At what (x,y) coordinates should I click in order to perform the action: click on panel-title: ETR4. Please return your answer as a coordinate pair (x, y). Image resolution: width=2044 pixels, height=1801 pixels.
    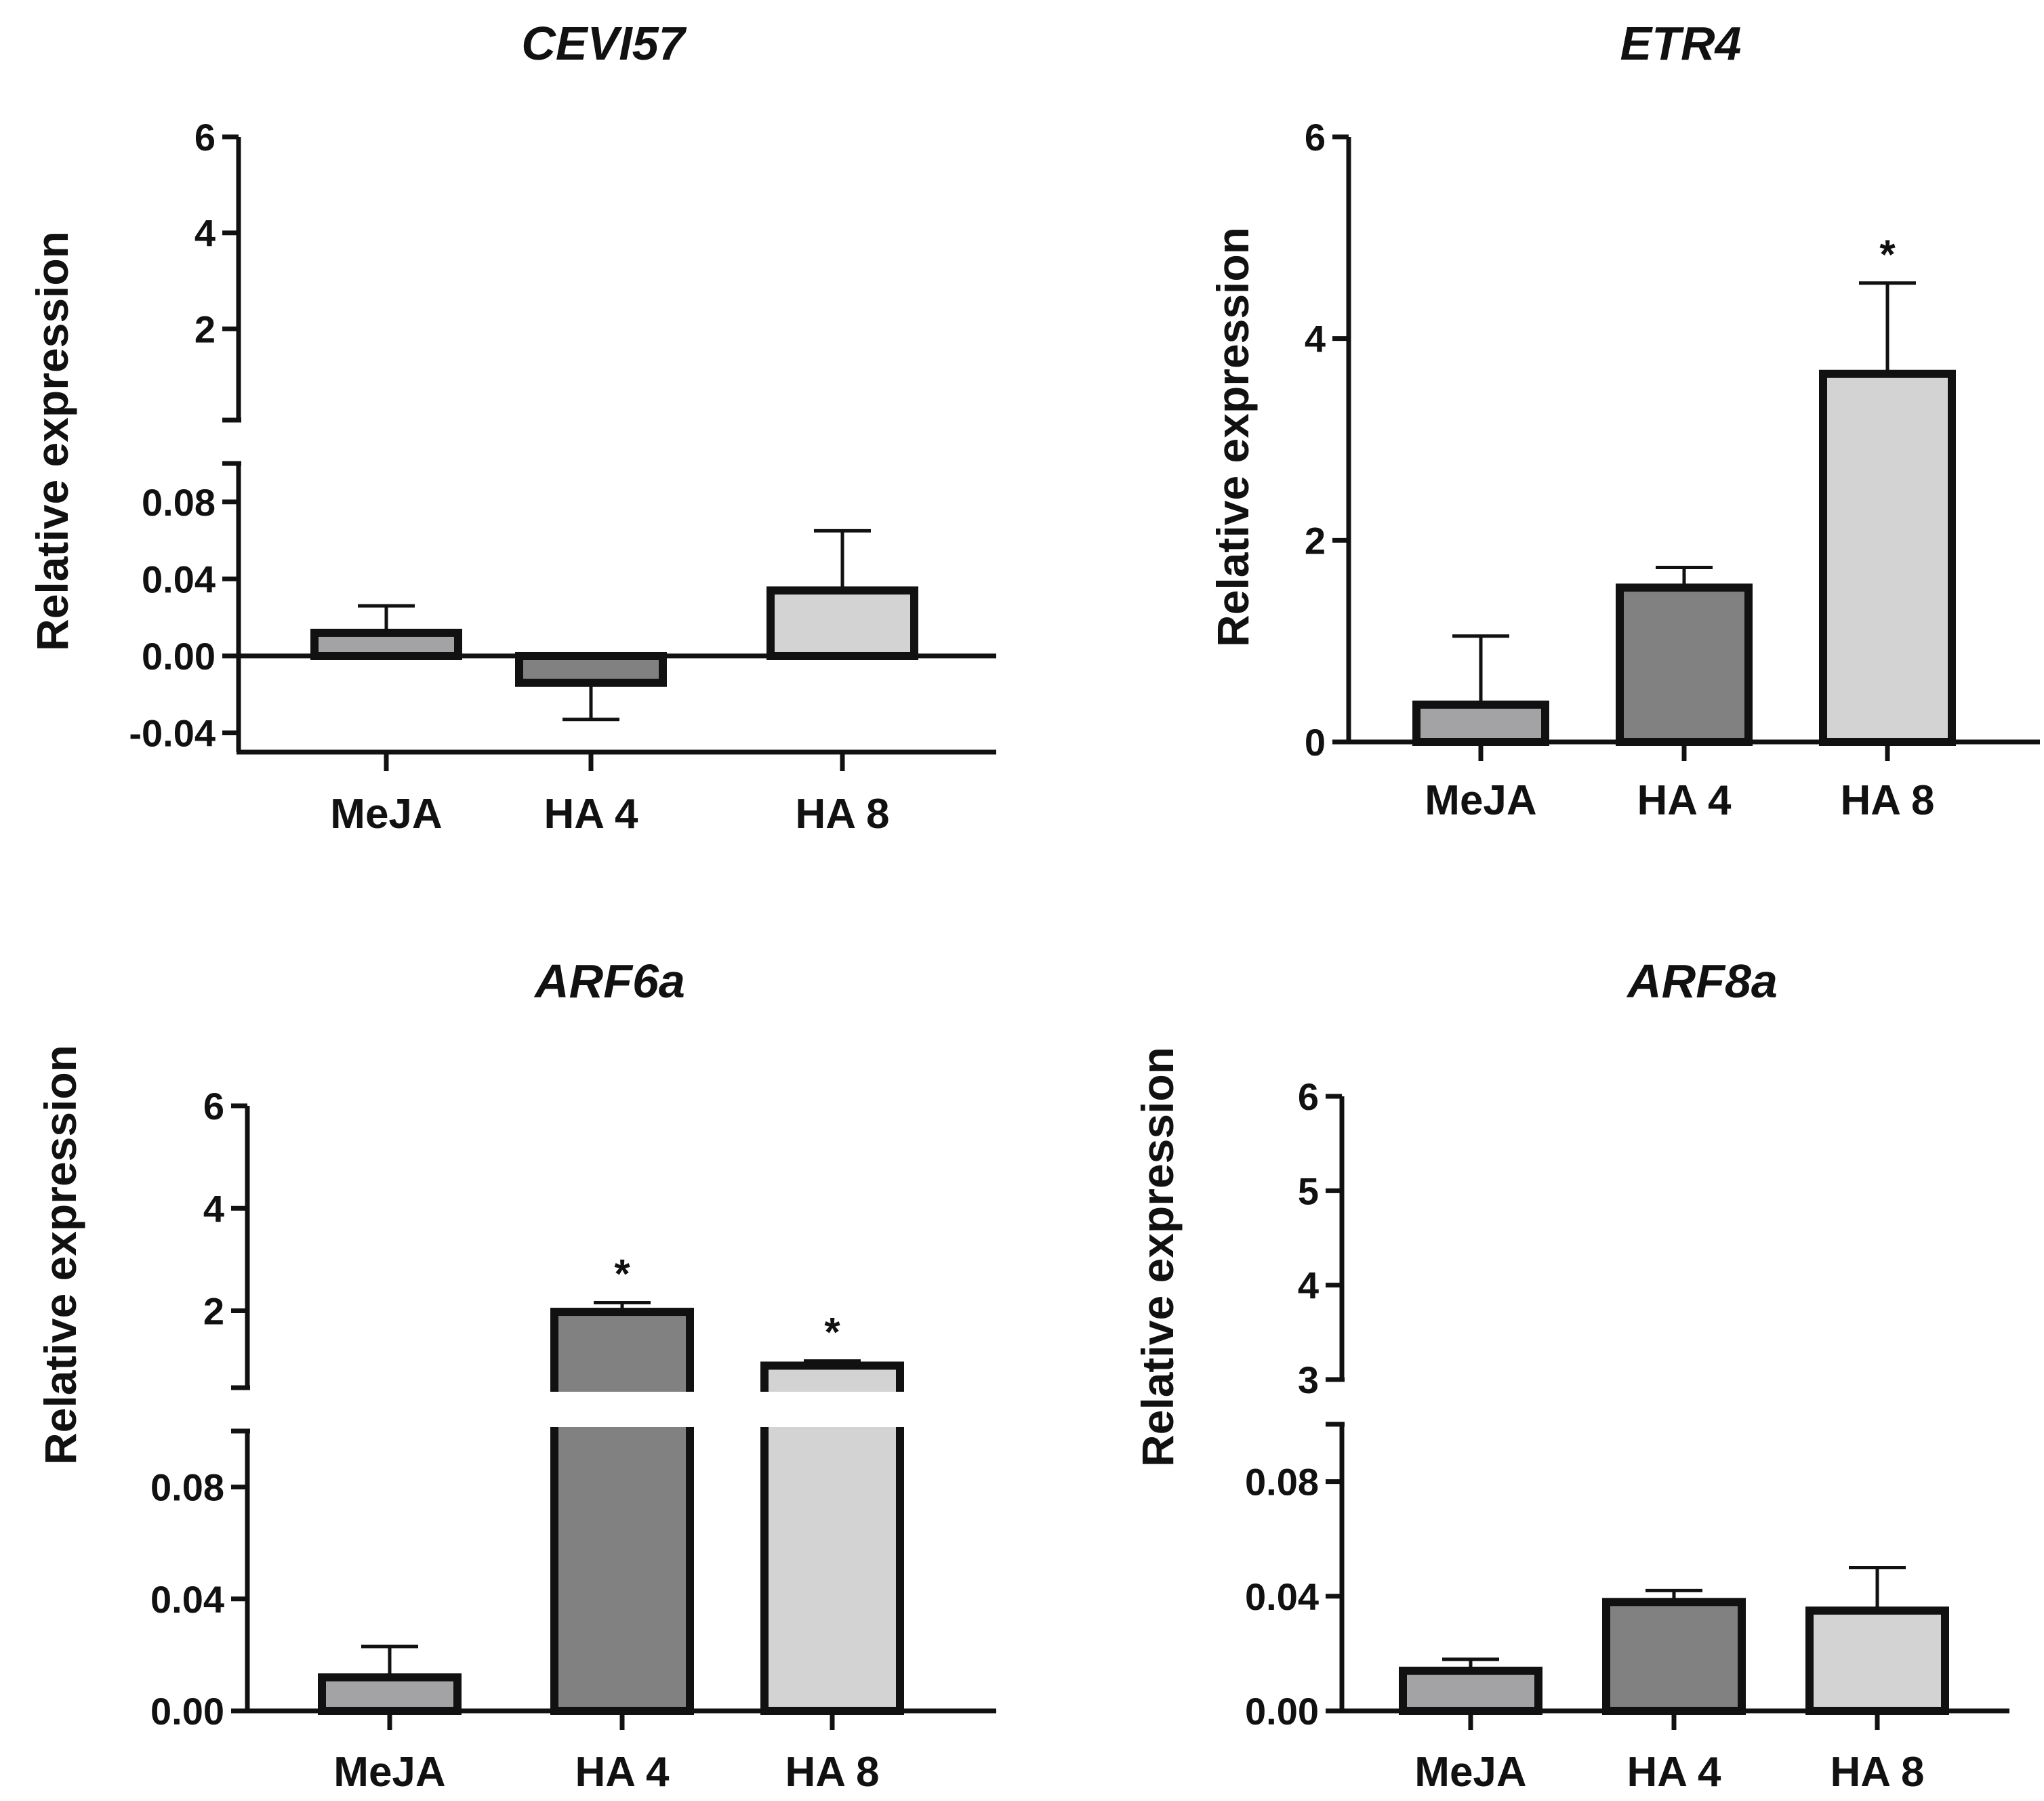
    Looking at the image, I should click on (1681, 43).